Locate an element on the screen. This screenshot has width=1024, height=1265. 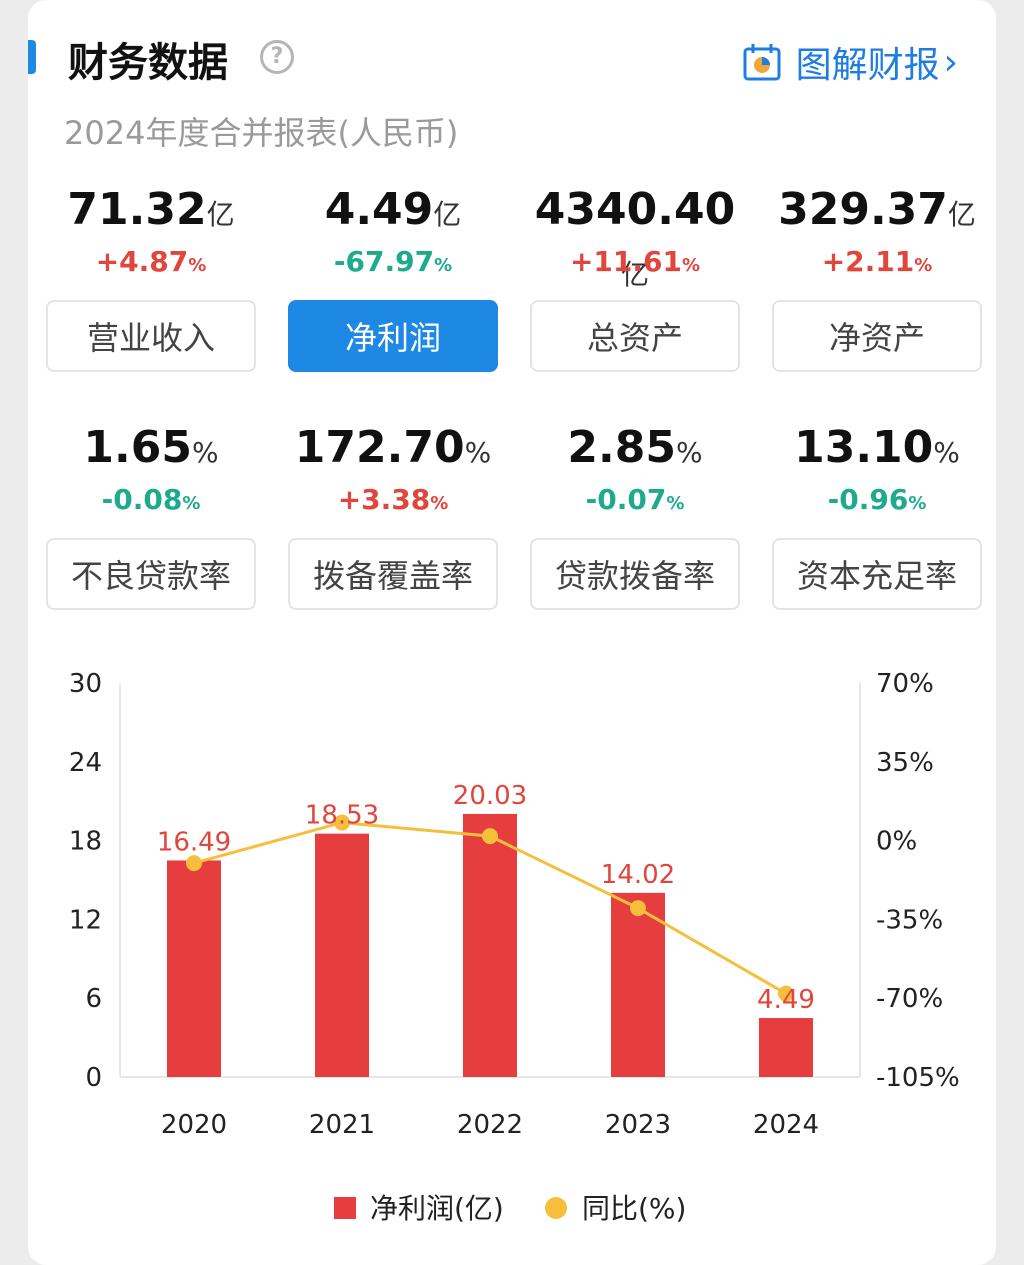
metric-tab-button: 净利润 is located at coordinates (393, 336).